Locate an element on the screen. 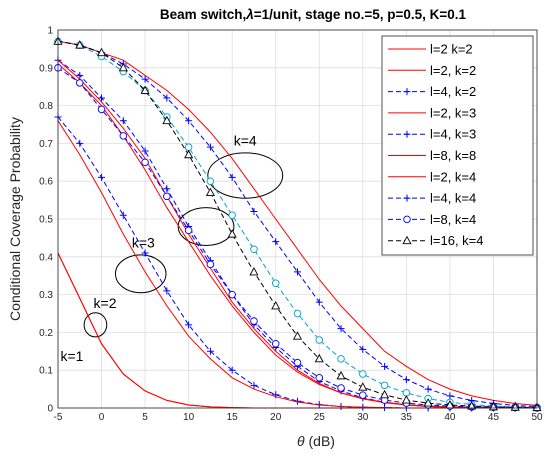  y-tick-label: 1 is located at coordinates (50, 31).